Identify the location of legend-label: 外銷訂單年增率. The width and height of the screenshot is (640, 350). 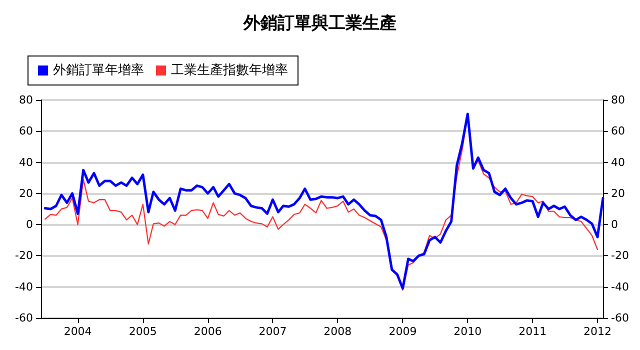
(98, 70).